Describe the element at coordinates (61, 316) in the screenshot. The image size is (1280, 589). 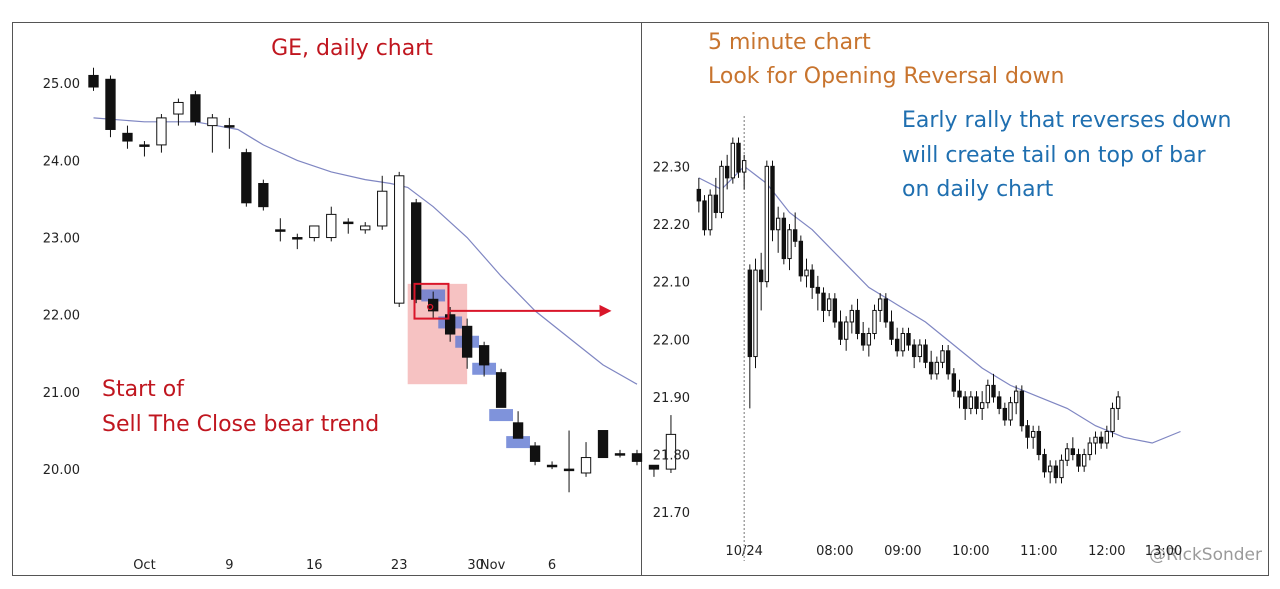
I see `daily-y-tick-label: 22.00` at that location.